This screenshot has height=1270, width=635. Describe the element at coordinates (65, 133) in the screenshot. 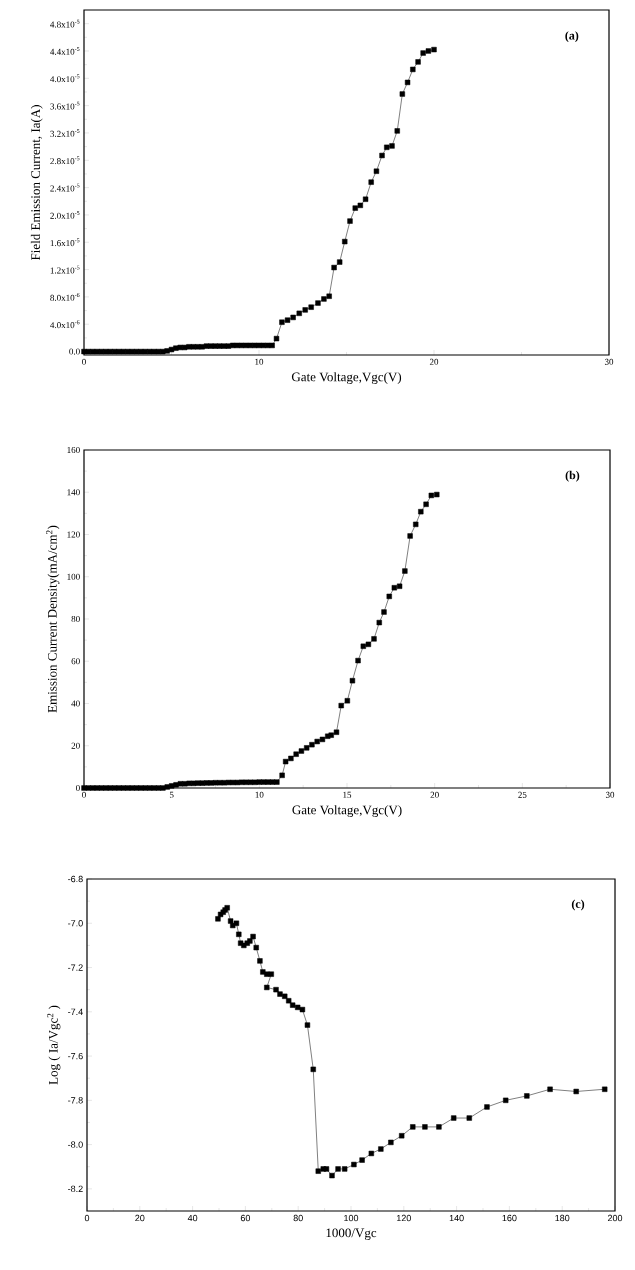

I see `y-tick-label: 3.2x10$^{-5}$` at that location.